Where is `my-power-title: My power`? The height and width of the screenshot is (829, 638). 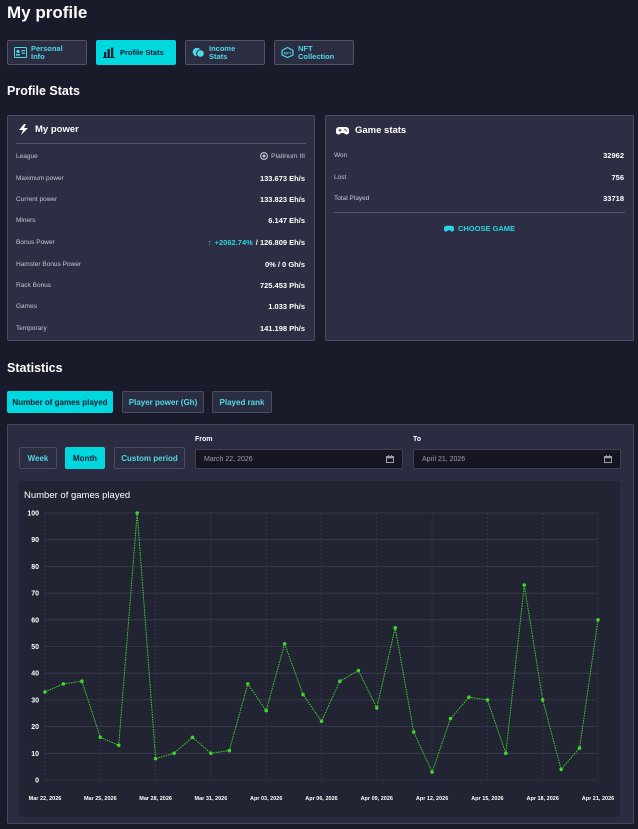 my-power-title: My power is located at coordinates (57, 129).